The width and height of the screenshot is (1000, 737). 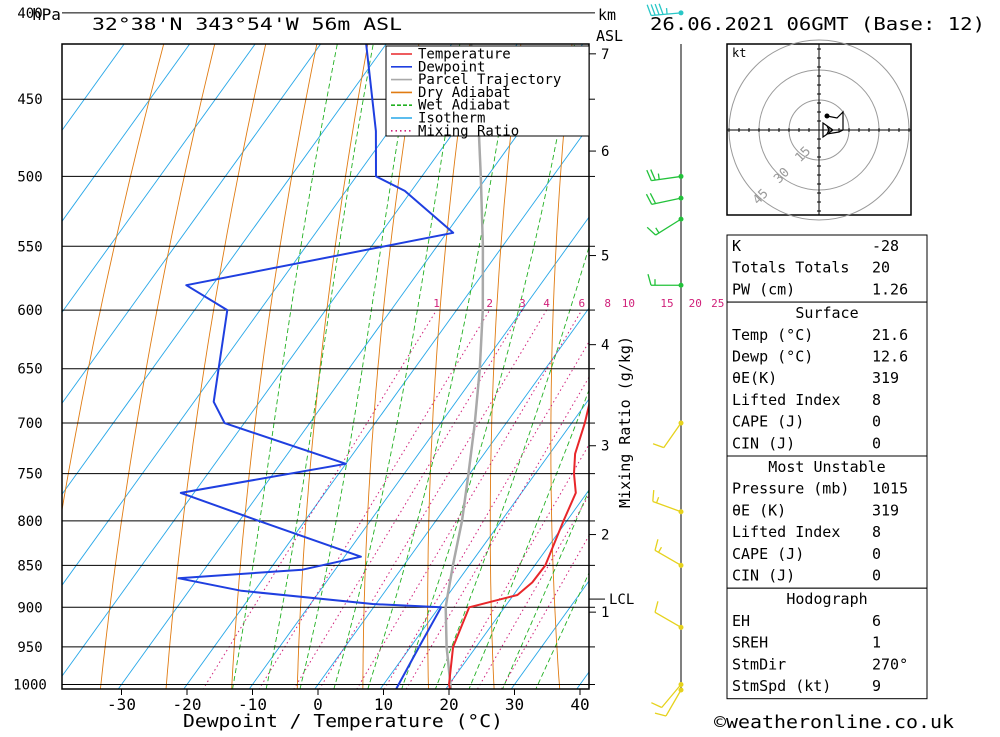 What do you see at coordinates (607, 303) in the screenshot?
I see `mixing-ratio-label: 8` at bounding box center [607, 303].